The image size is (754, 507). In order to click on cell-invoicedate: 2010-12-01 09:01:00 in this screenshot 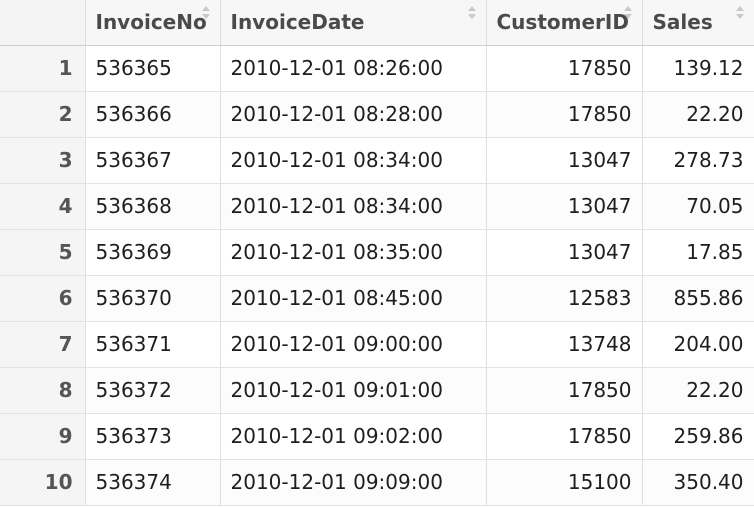, I will do `click(353, 390)`.